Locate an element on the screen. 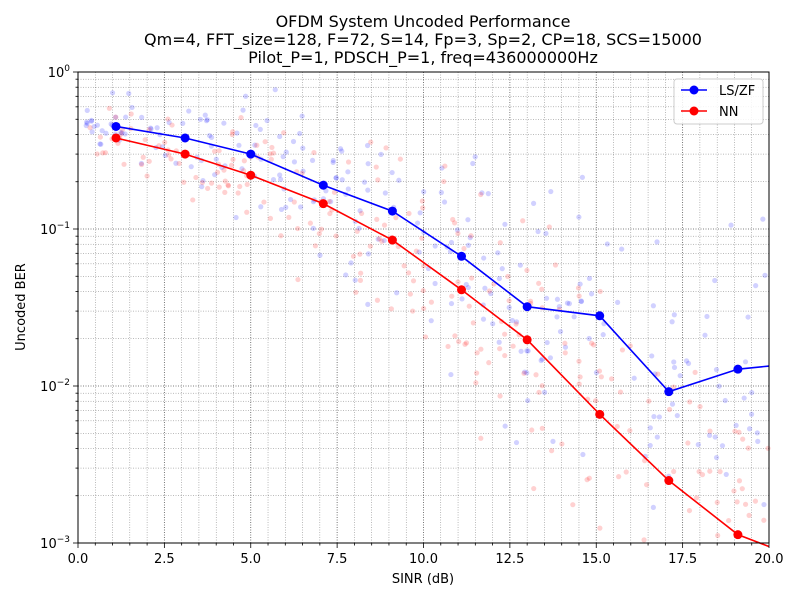 The height and width of the screenshot is (600, 800). x-tick-label: 0.0 is located at coordinates (78, 559).